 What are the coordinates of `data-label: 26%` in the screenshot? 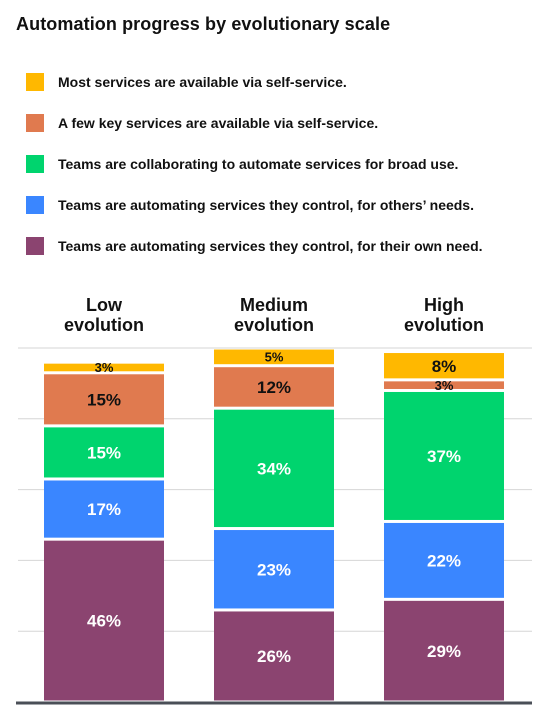 It's located at (274, 656).